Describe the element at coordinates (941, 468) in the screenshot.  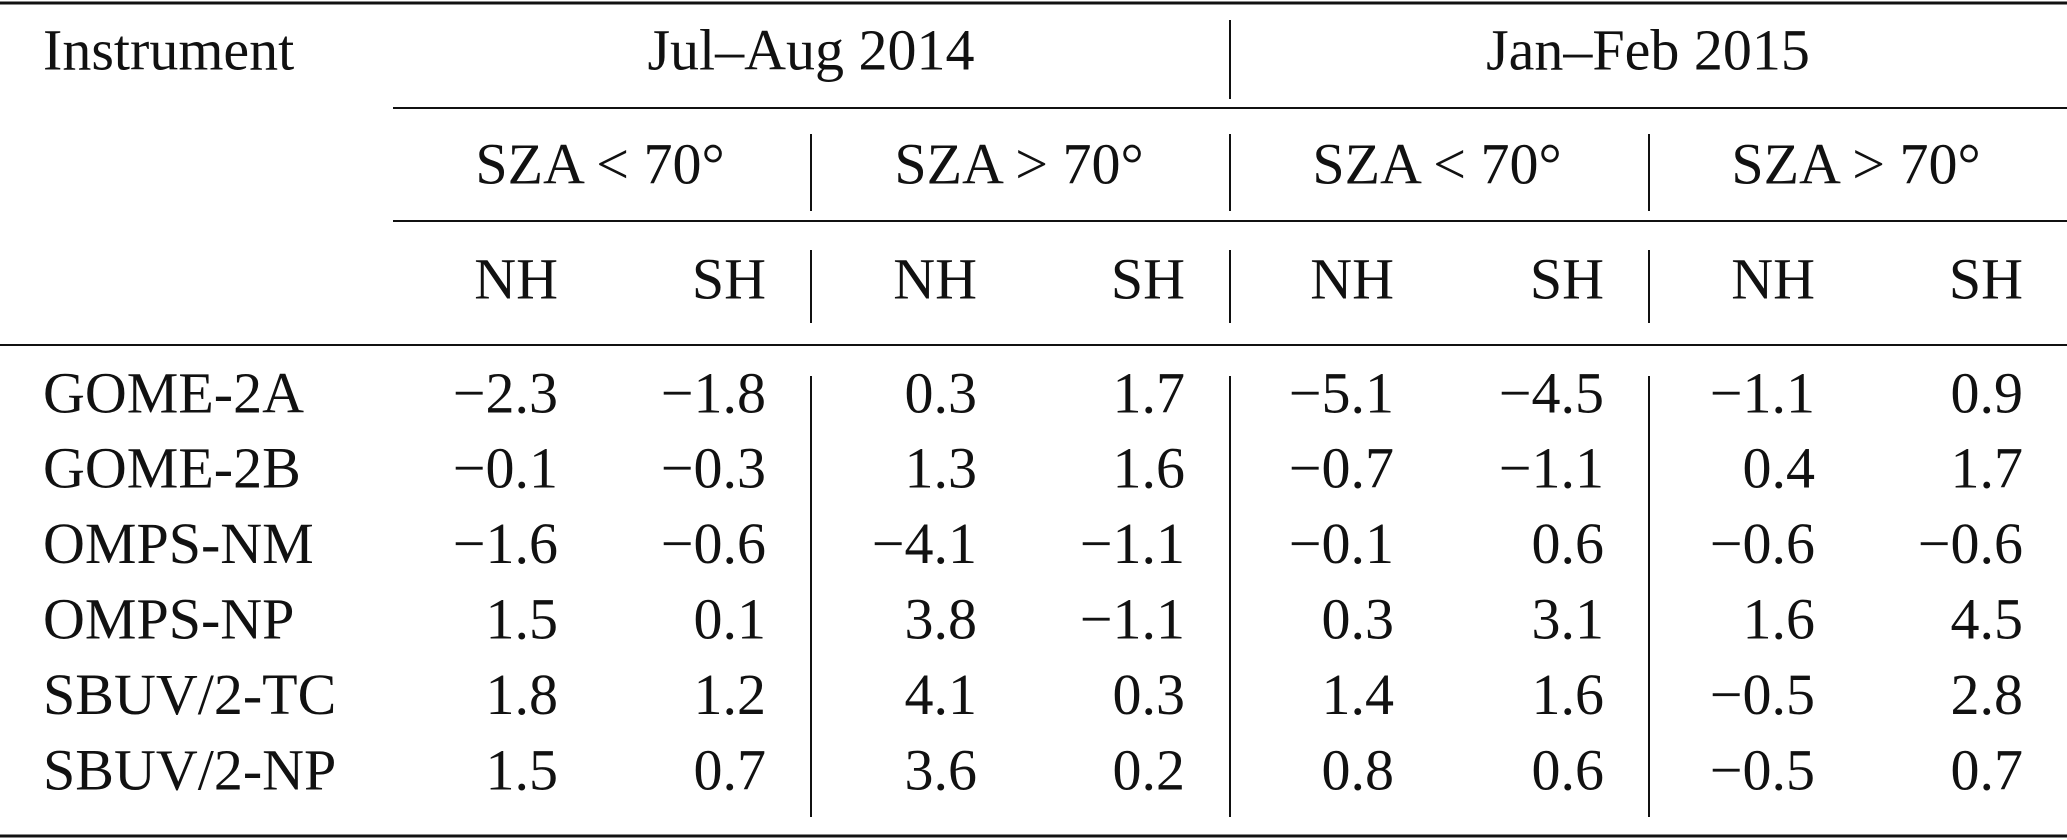
I see `cell-value: 1.3` at that location.